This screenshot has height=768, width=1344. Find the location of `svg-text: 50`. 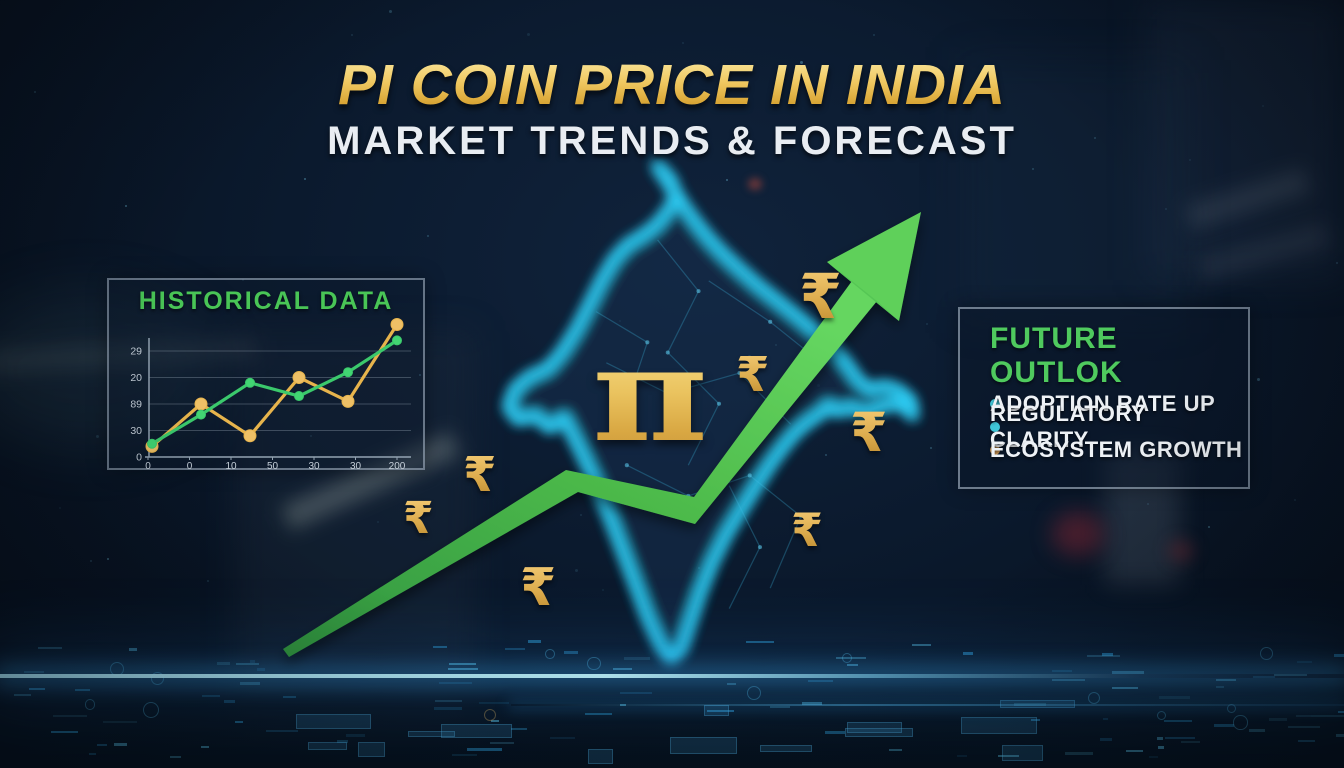

svg-text: 50 is located at coordinates (273, 466).